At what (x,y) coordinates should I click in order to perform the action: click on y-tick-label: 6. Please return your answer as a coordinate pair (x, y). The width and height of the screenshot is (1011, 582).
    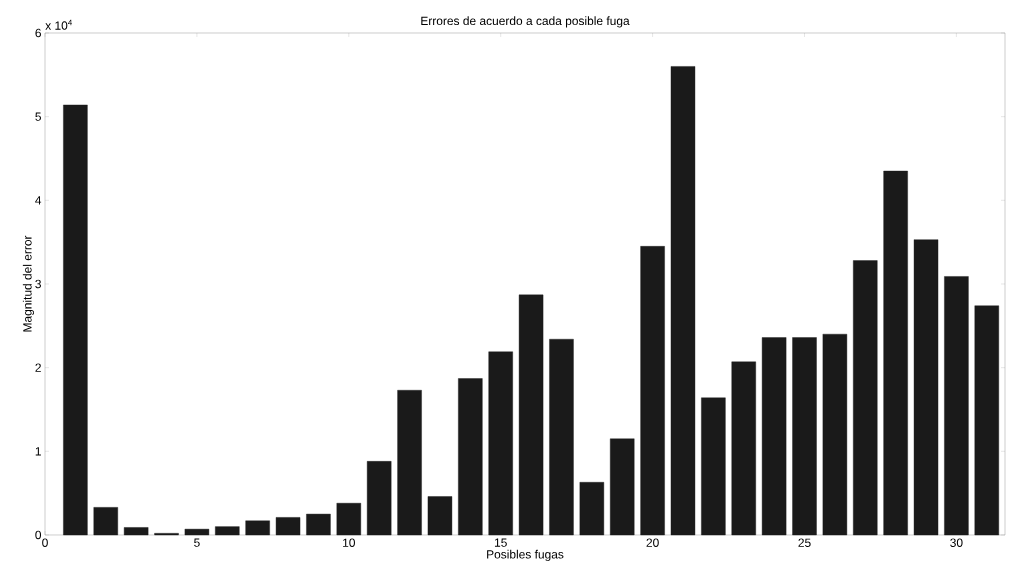
    Looking at the image, I should click on (38, 33).